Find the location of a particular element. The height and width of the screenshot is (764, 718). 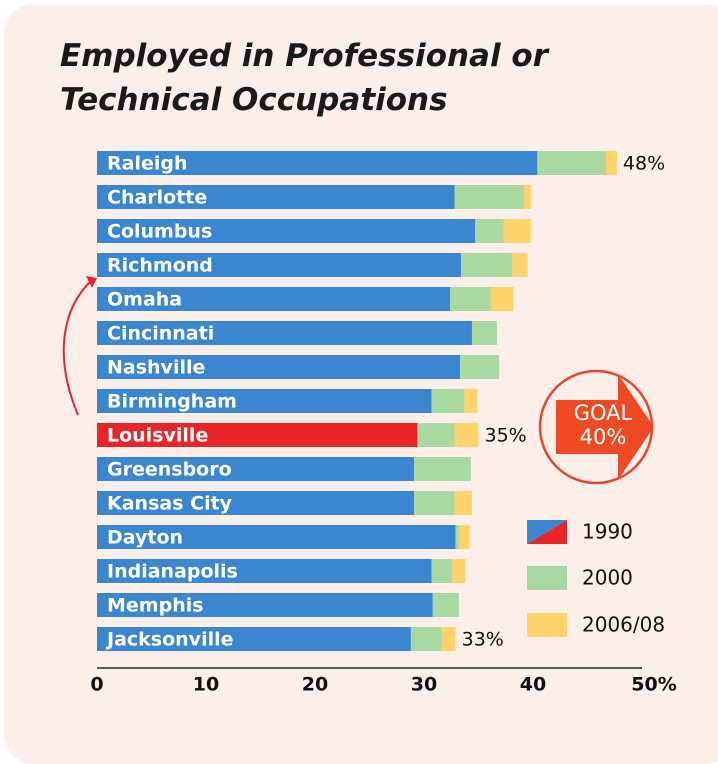

trend-arrow-head is located at coordinates (91, 282).